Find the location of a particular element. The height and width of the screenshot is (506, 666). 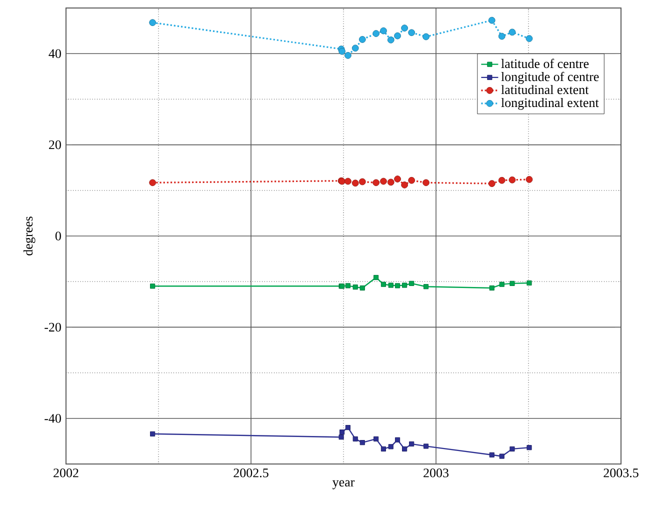

legend-label: latitude of centre is located at coordinates (545, 63).